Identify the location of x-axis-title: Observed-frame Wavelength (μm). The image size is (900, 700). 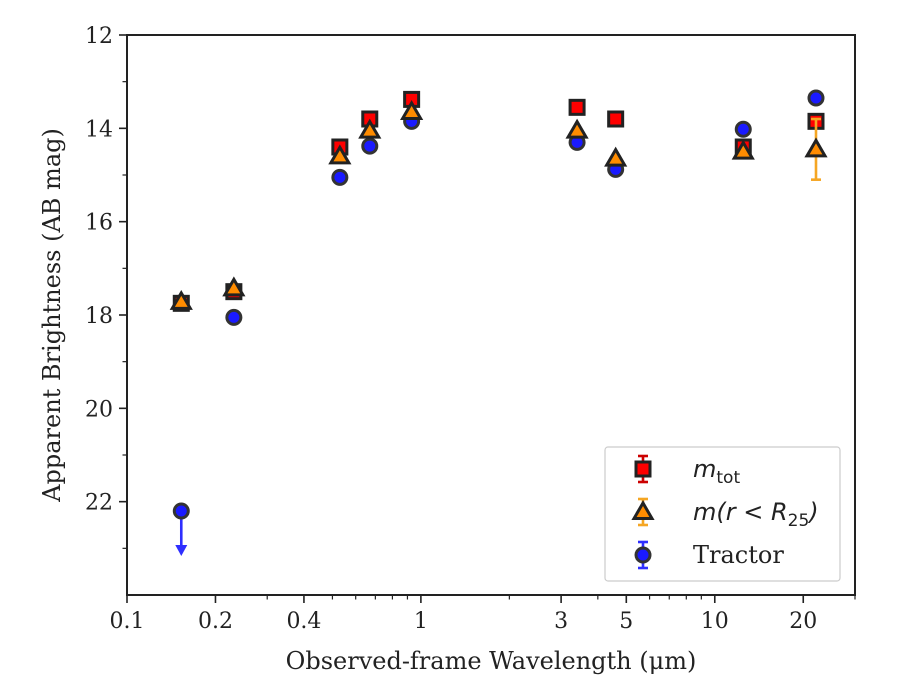
(491, 661).